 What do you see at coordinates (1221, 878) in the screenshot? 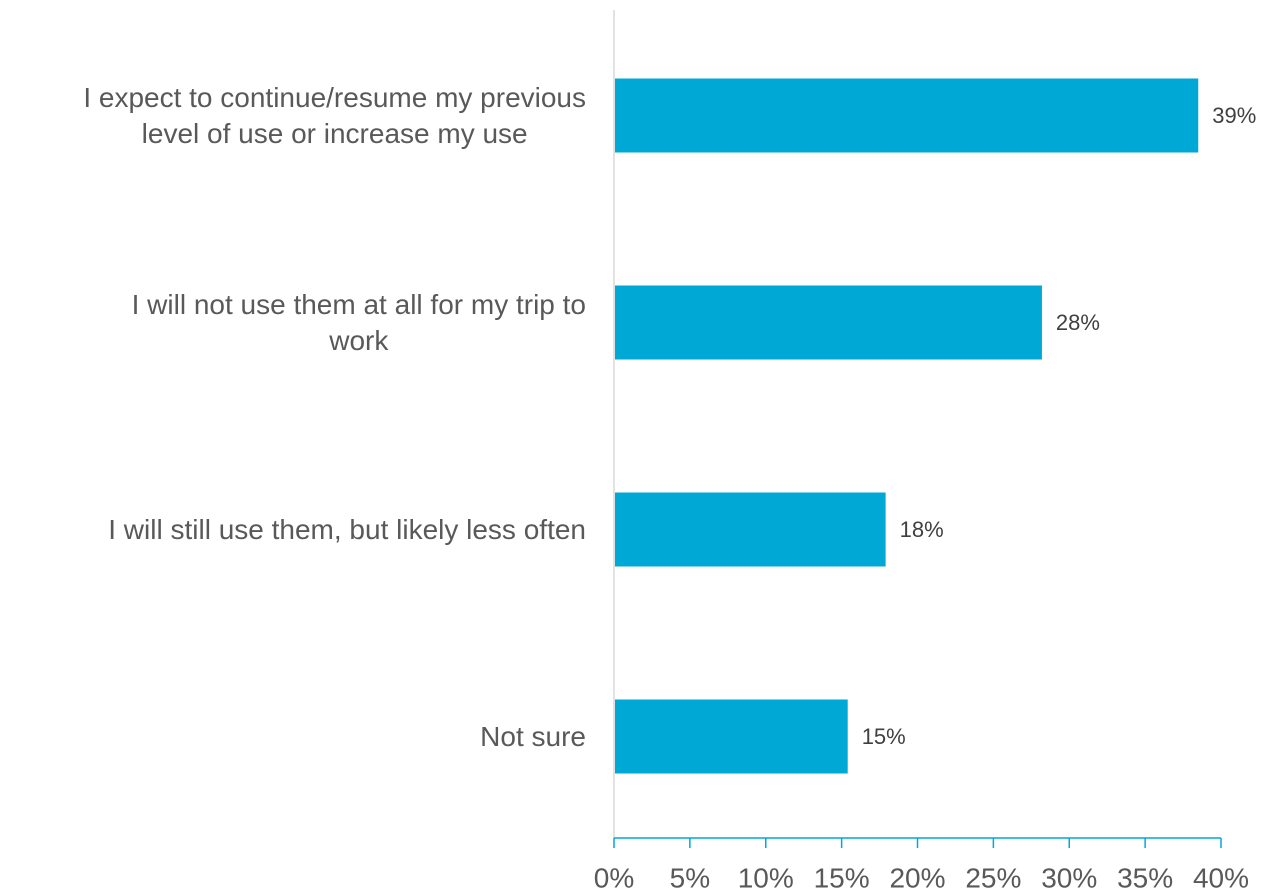
I see `tick-label-8: 40%` at bounding box center [1221, 878].